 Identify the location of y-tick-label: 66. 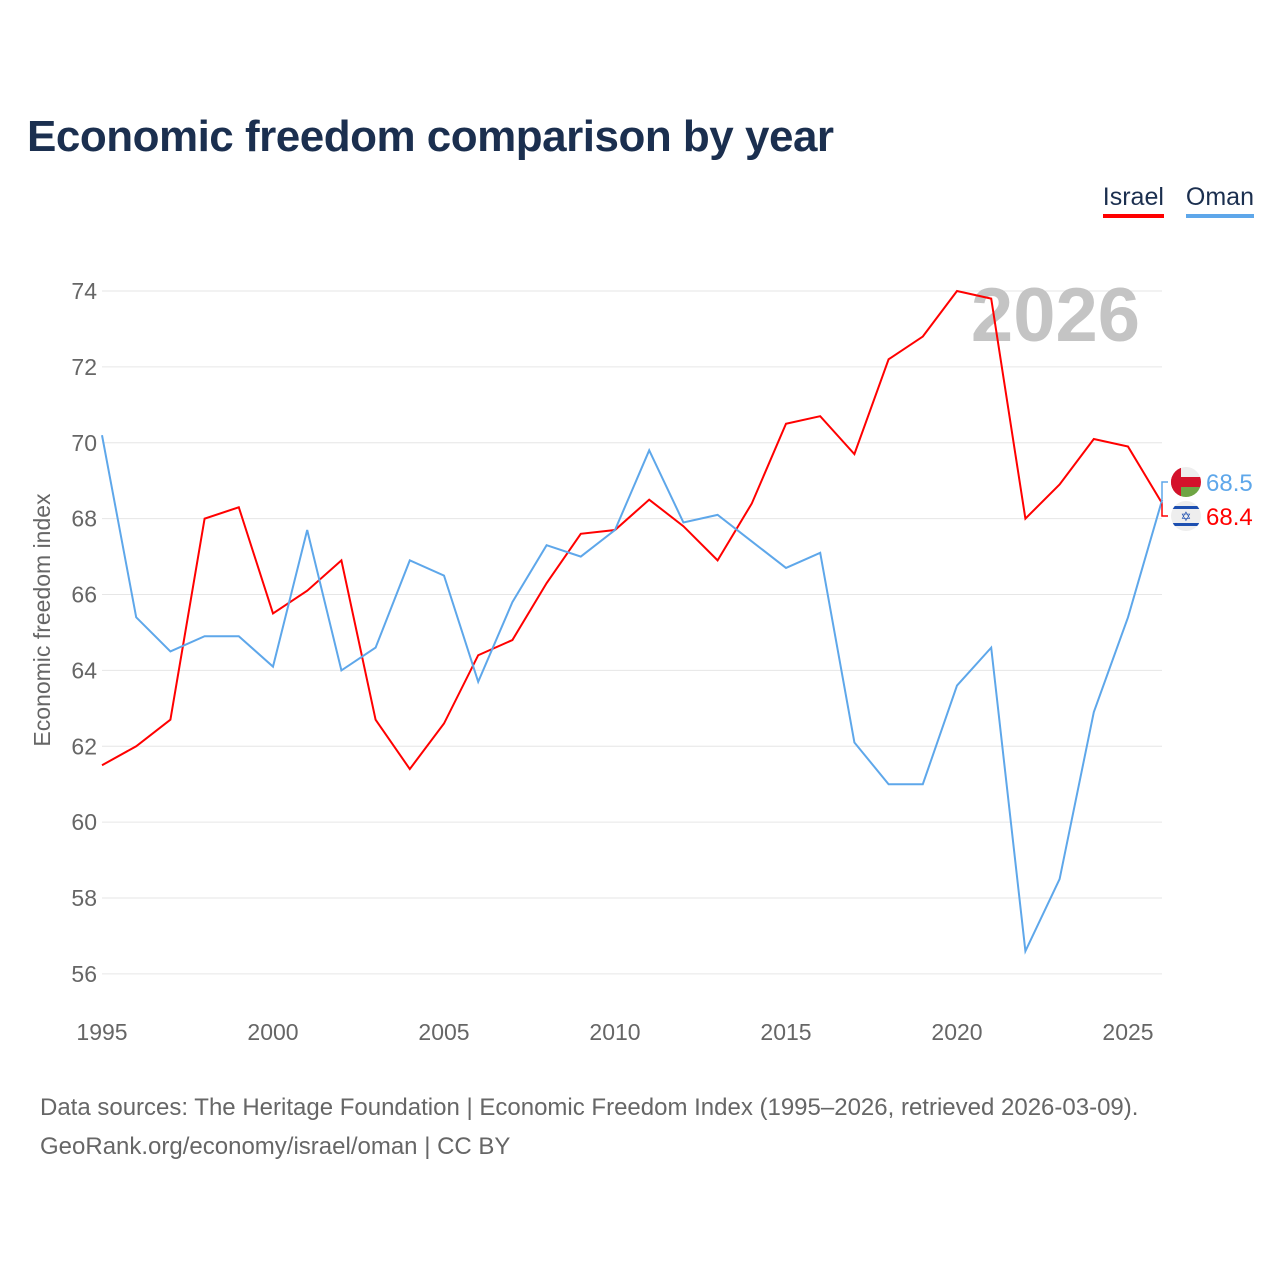
(84, 595).